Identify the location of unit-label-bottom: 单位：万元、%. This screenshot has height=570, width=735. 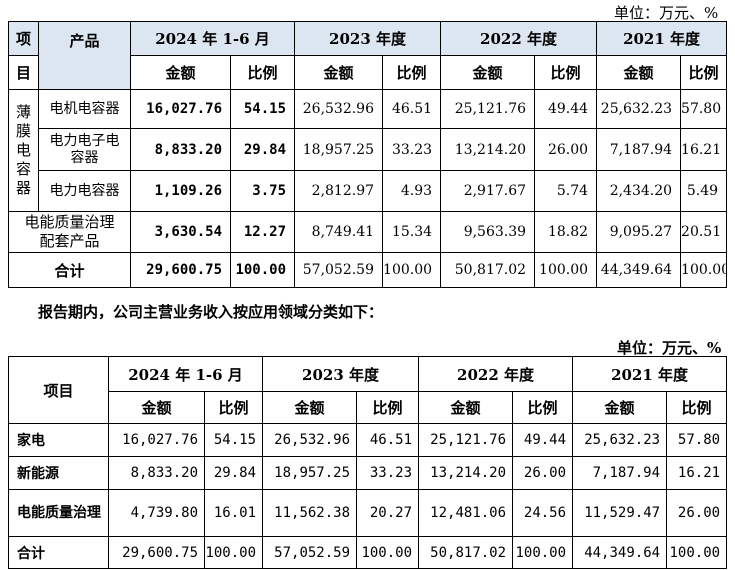
(669, 348).